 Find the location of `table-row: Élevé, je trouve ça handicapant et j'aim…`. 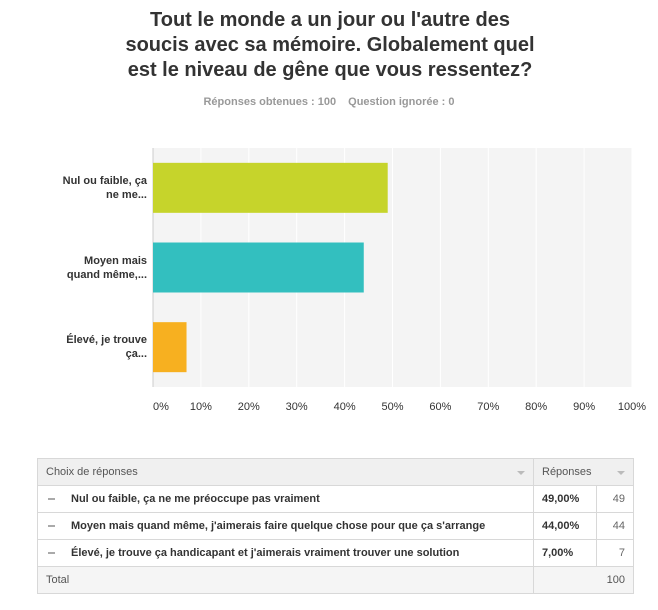

table-row: Élevé, je trouve ça handicapant et j'aim… is located at coordinates (335, 553).